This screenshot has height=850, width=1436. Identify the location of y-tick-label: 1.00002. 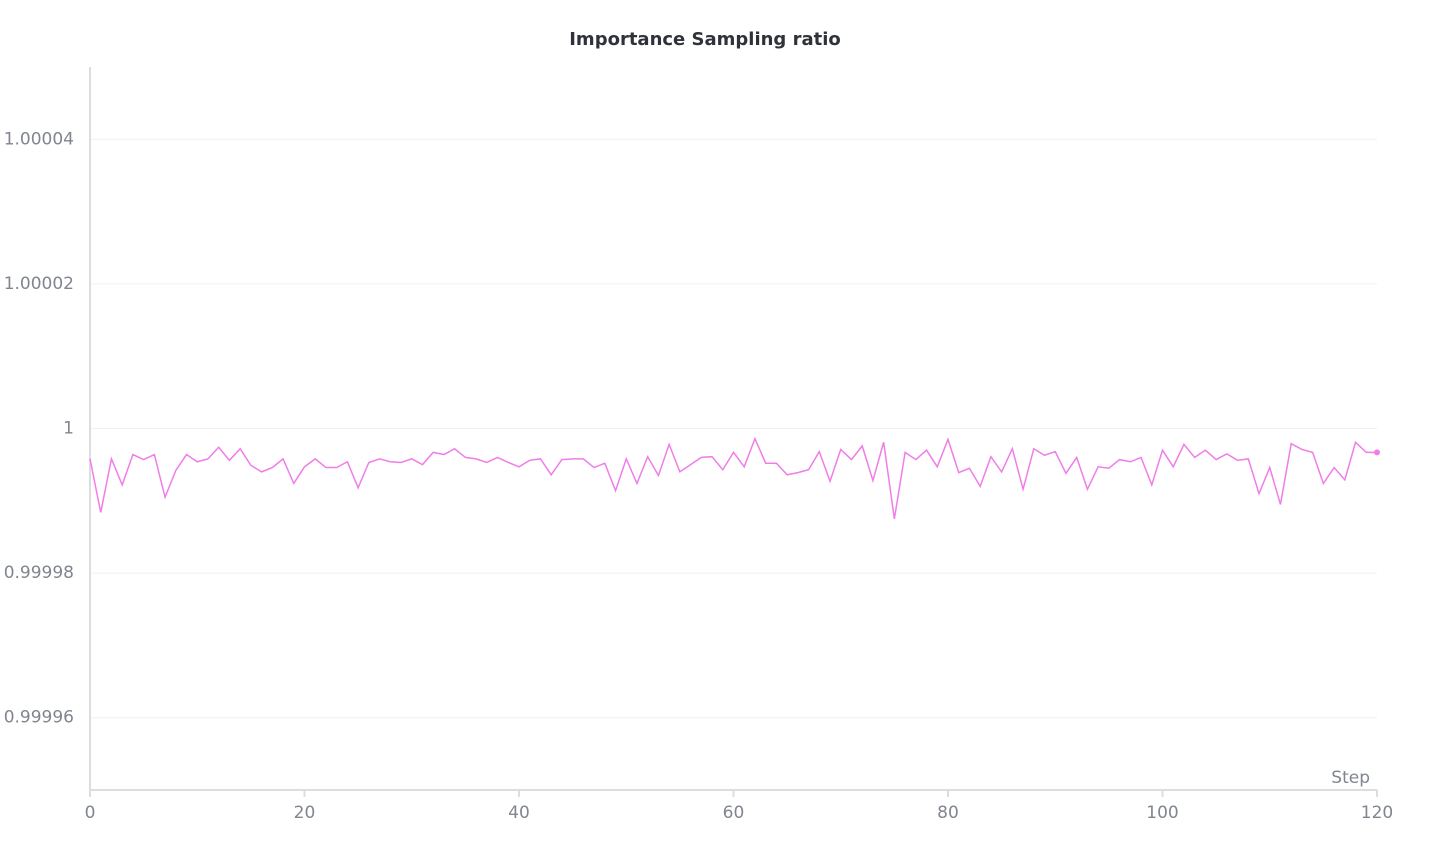
(39, 284).